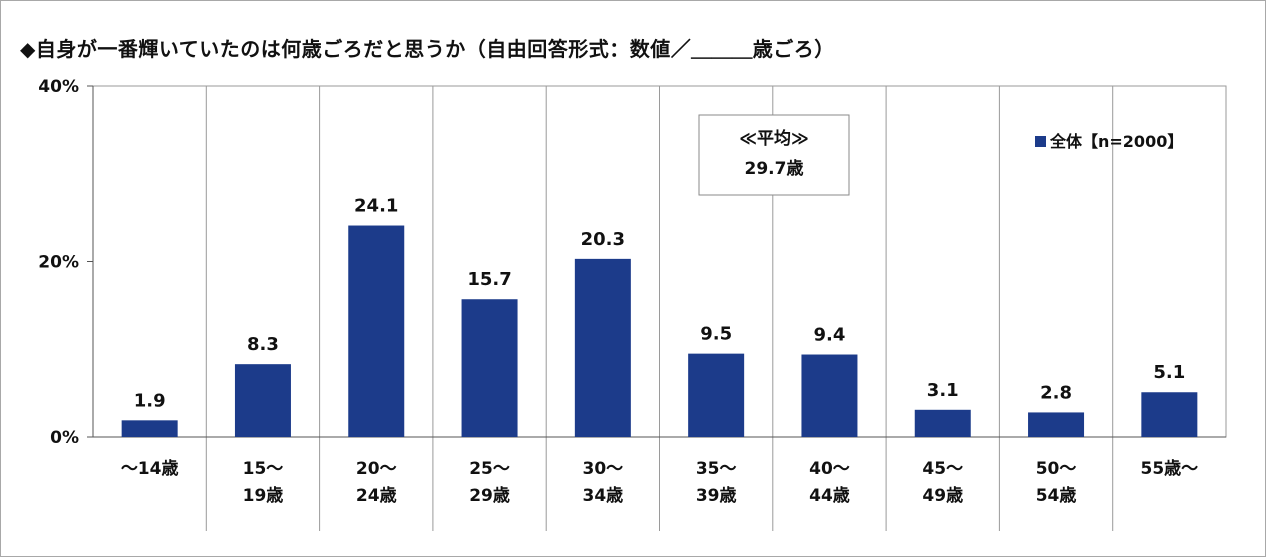 The width and height of the screenshot is (1266, 557). Describe the element at coordinates (1056, 392) in the screenshot. I see `data-label: 2.8` at that location.